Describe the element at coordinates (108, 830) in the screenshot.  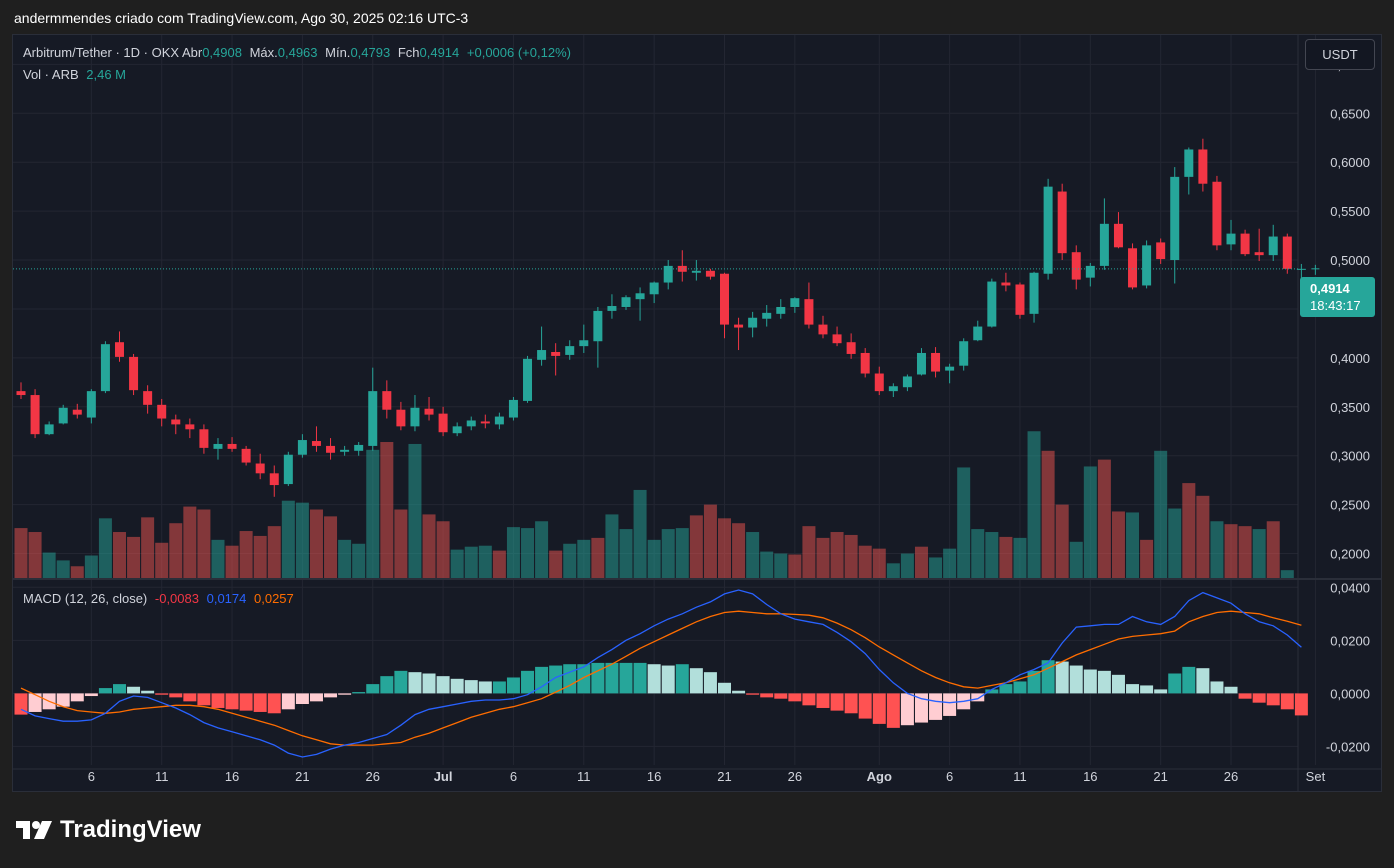
I see `tradingview-logo: TradingView` at that location.